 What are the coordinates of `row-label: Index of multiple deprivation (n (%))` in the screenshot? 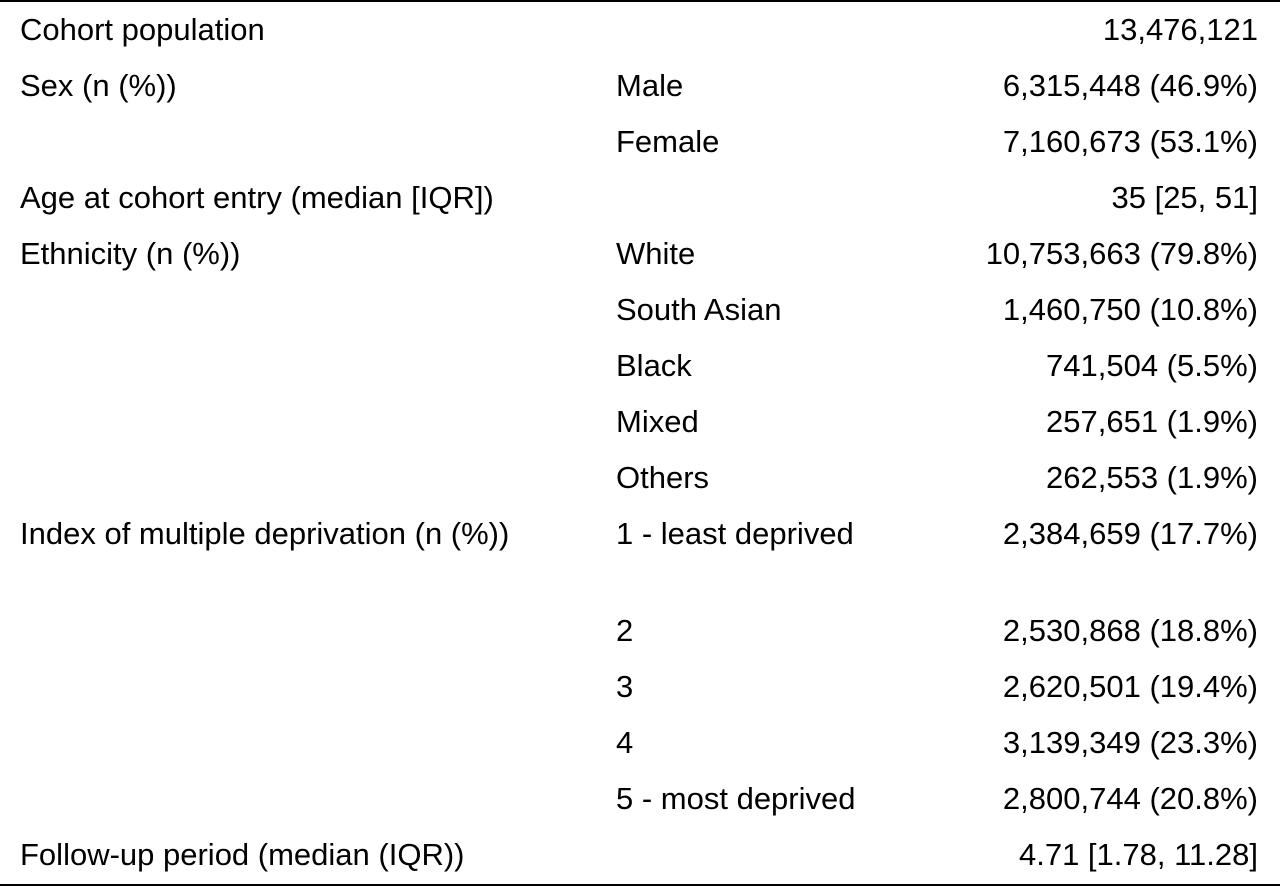 It's located at (265, 533).